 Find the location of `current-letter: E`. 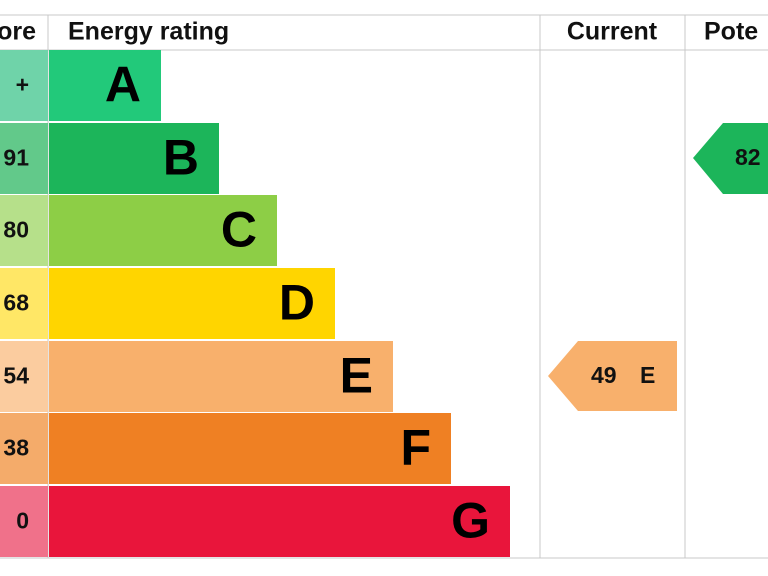

current-letter: E is located at coordinates (647, 375).